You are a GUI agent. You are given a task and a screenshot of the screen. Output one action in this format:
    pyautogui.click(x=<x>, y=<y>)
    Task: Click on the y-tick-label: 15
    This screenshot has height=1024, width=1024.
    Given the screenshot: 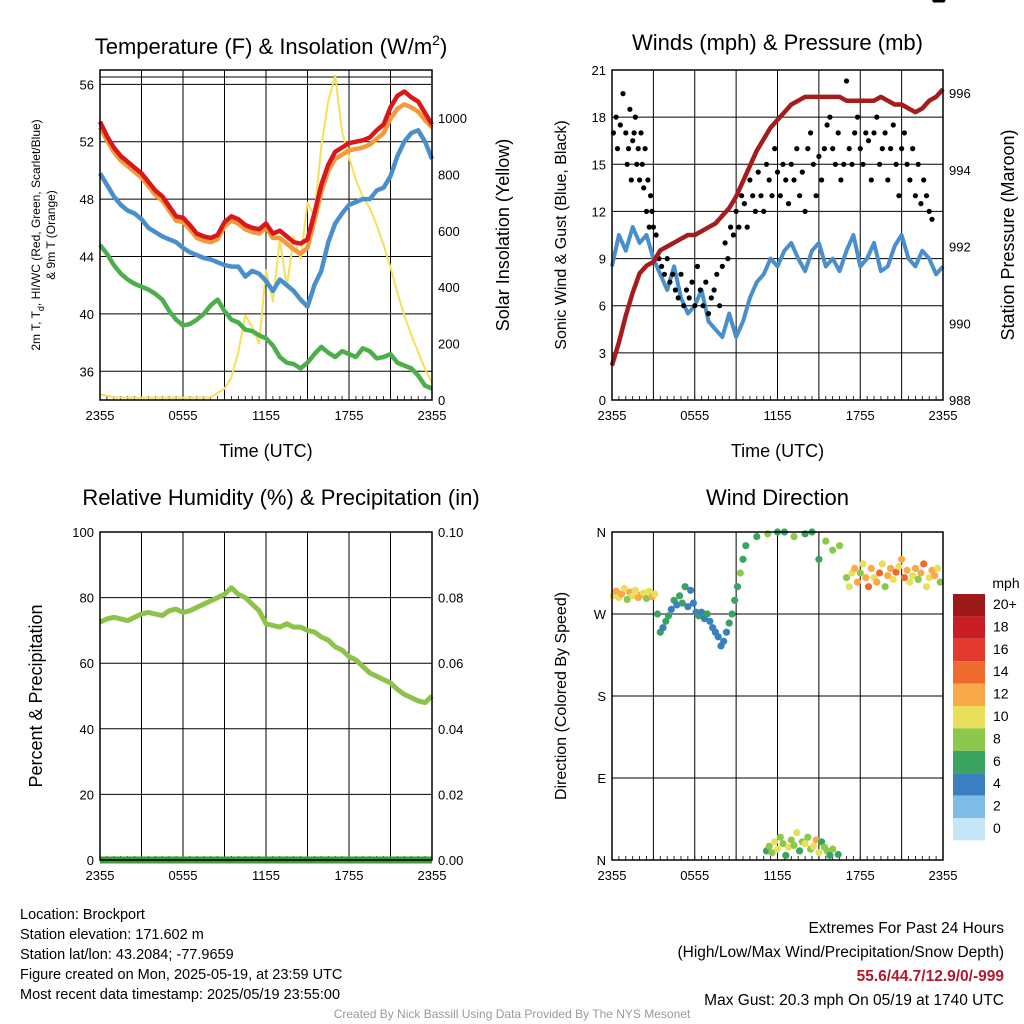 What is the action you would take?
    pyautogui.click(x=599, y=164)
    